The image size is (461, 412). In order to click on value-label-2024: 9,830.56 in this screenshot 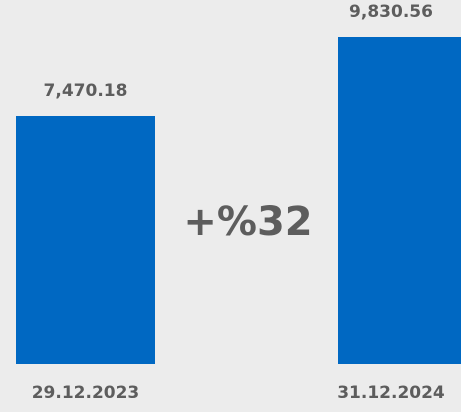, I will do `click(391, 12)`.